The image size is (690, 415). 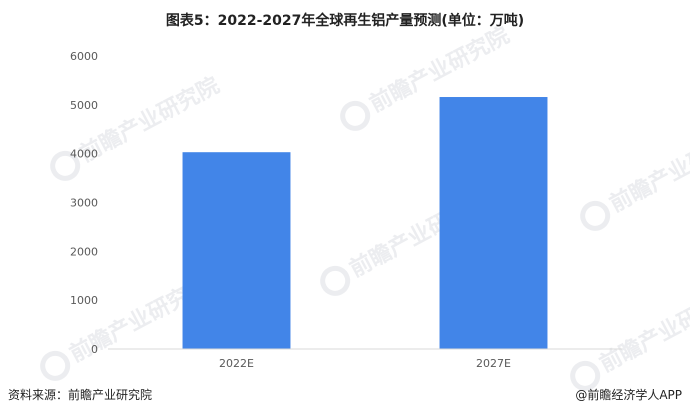 I want to click on y-axis: 0 1000 2000 3000 4000 5000 6000, so click(x=84, y=203).